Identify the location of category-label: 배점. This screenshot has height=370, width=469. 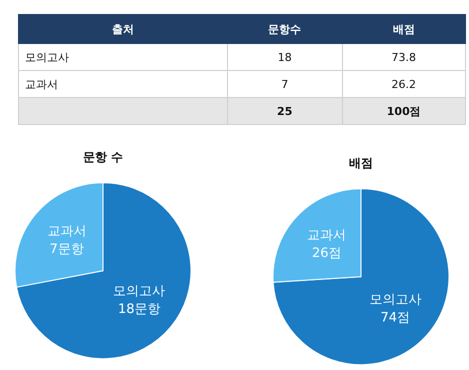
(404, 29).